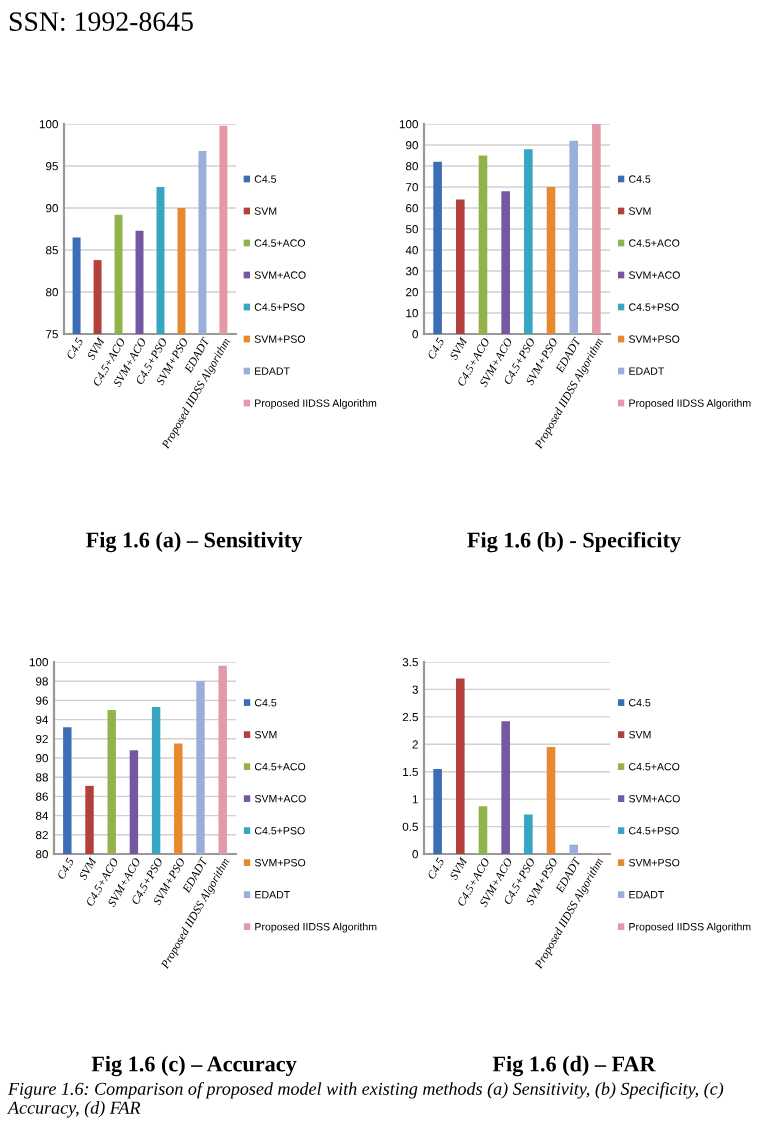 The image size is (780, 1124). What do you see at coordinates (574, 542) in the screenshot?
I see `text: Fig 1.6 (b) - Specificity` at bounding box center [574, 542].